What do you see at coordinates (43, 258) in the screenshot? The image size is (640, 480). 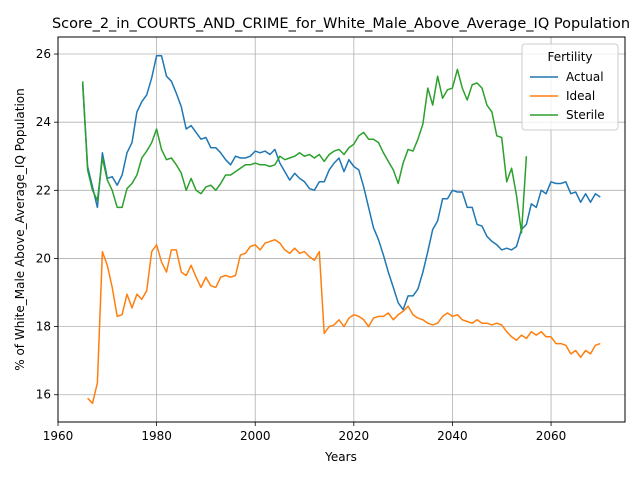 I see `y-tick-label: 20` at bounding box center [43, 258].